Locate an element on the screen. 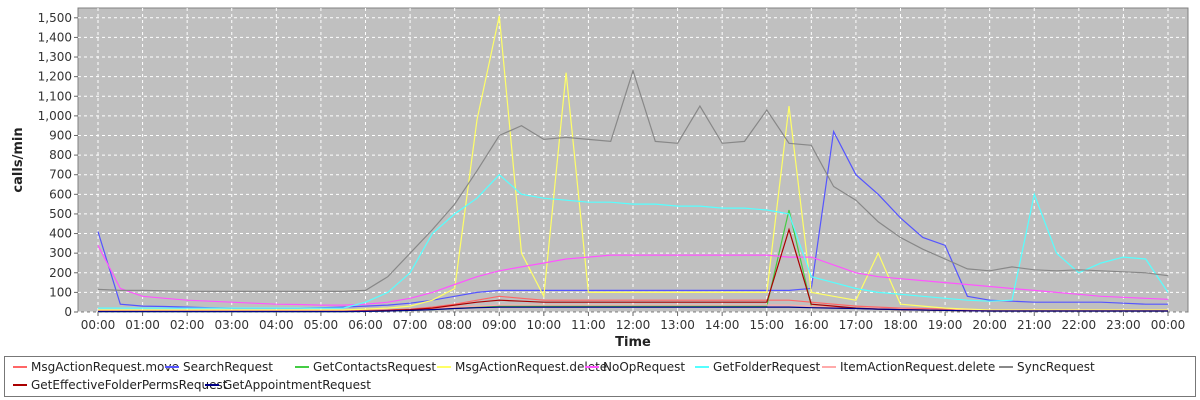 This screenshot has height=400, width=1200. legend-item: GetEffectiveFolderPermsRequest is located at coordinates (120, 385).